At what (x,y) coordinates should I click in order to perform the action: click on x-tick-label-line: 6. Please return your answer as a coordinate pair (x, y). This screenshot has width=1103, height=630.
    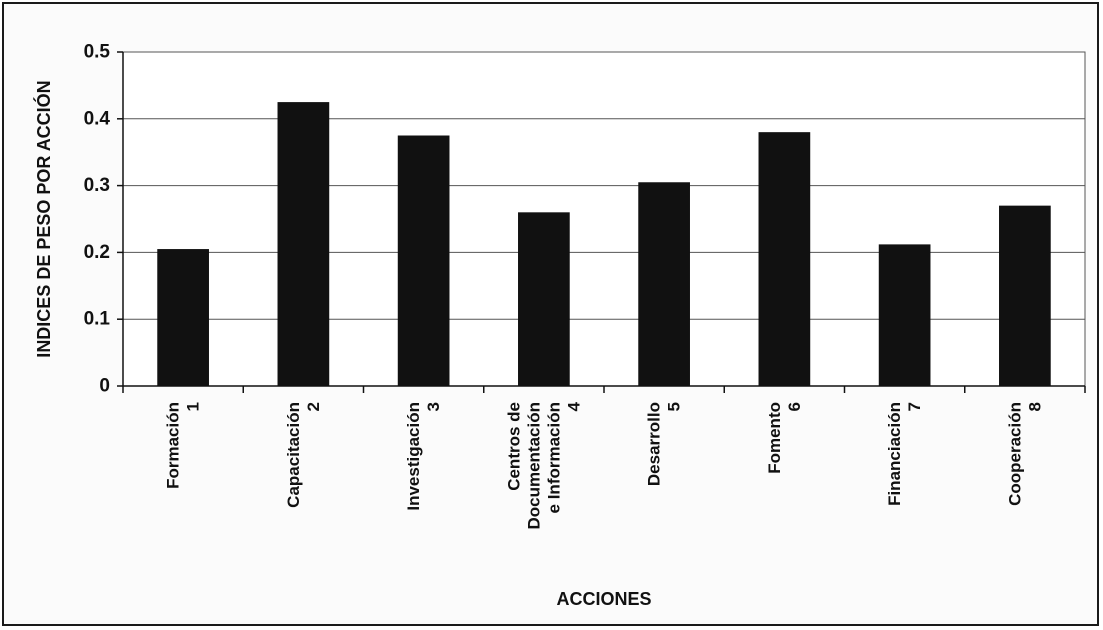
    Looking at the image, I should click on (794, 406).